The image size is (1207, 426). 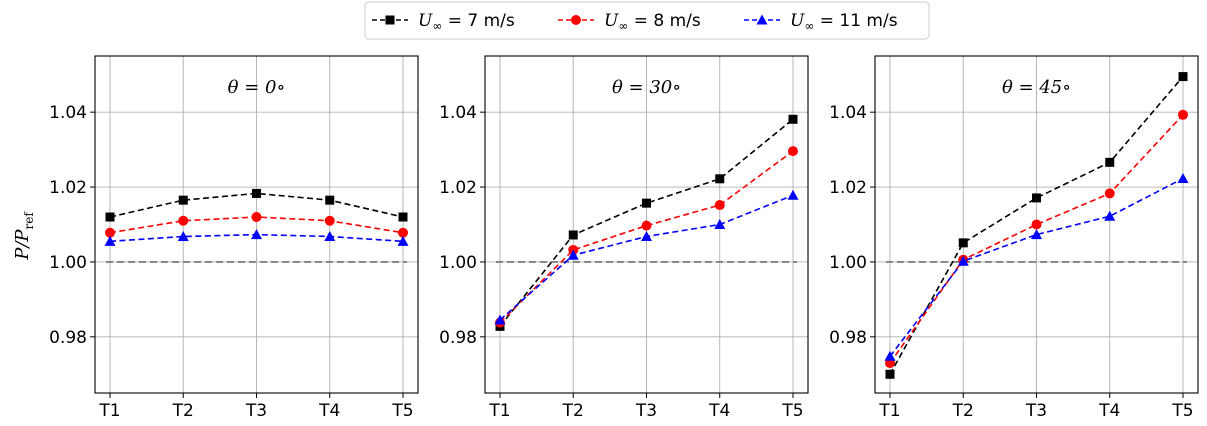 I want to click on legend-label: U∞ = 8 m/s, so click(x=652, y=22).